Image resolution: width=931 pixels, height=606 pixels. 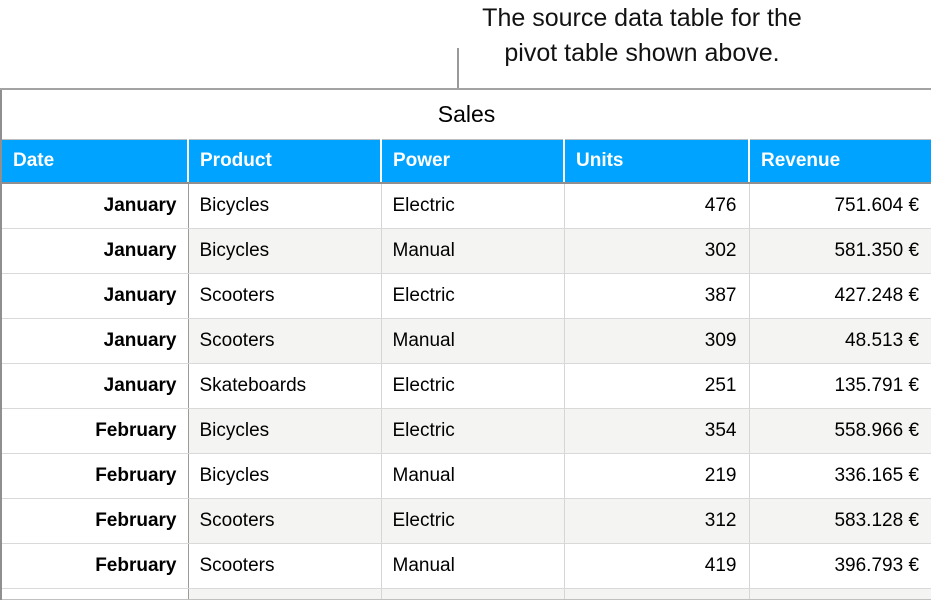 I want to click on product-cell, so click(x=285, y=594).